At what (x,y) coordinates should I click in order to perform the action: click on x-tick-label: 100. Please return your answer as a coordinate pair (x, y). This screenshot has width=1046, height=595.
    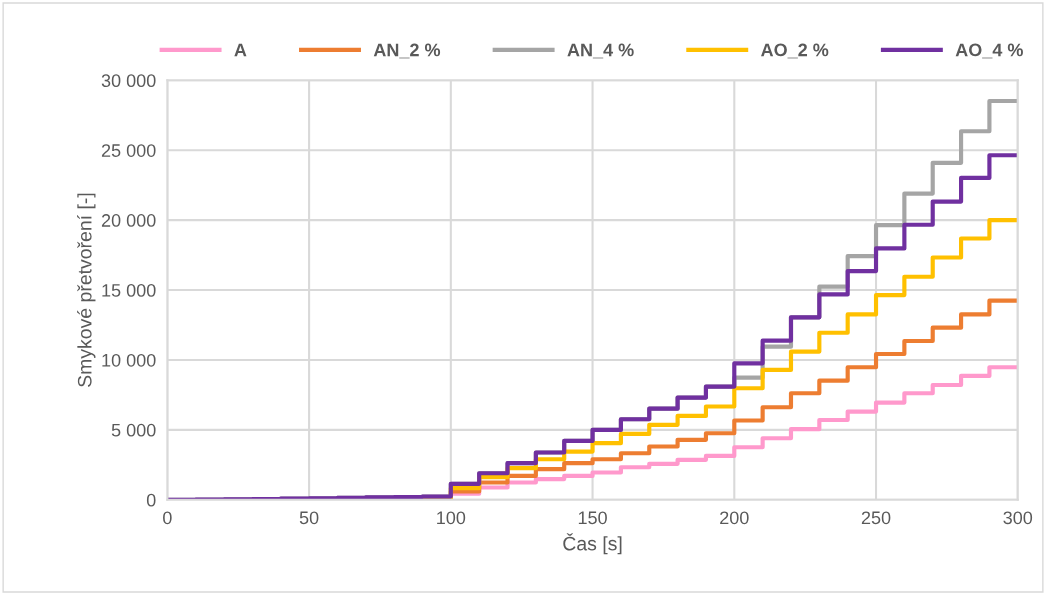
    Looking at the image, I should click on (451, 518).